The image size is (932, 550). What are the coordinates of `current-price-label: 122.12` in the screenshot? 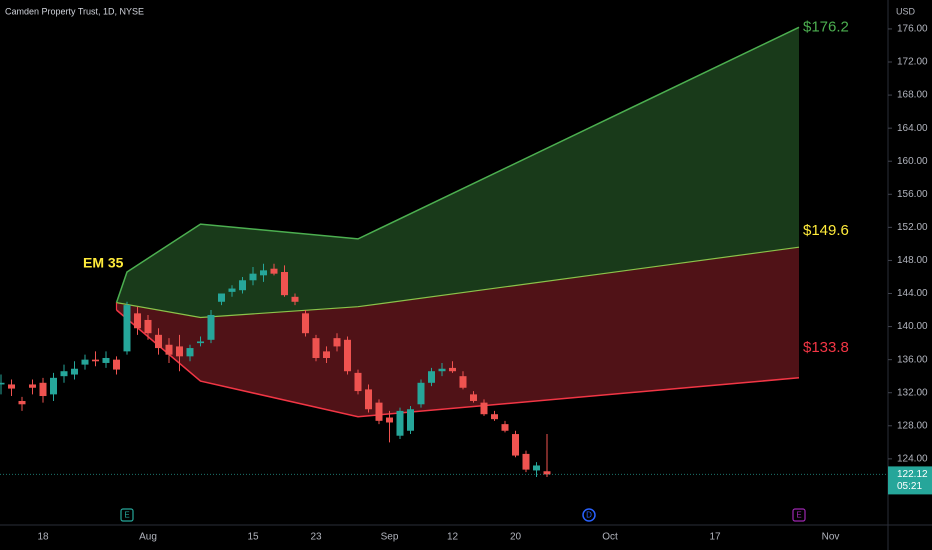 It's located at (912, 474).